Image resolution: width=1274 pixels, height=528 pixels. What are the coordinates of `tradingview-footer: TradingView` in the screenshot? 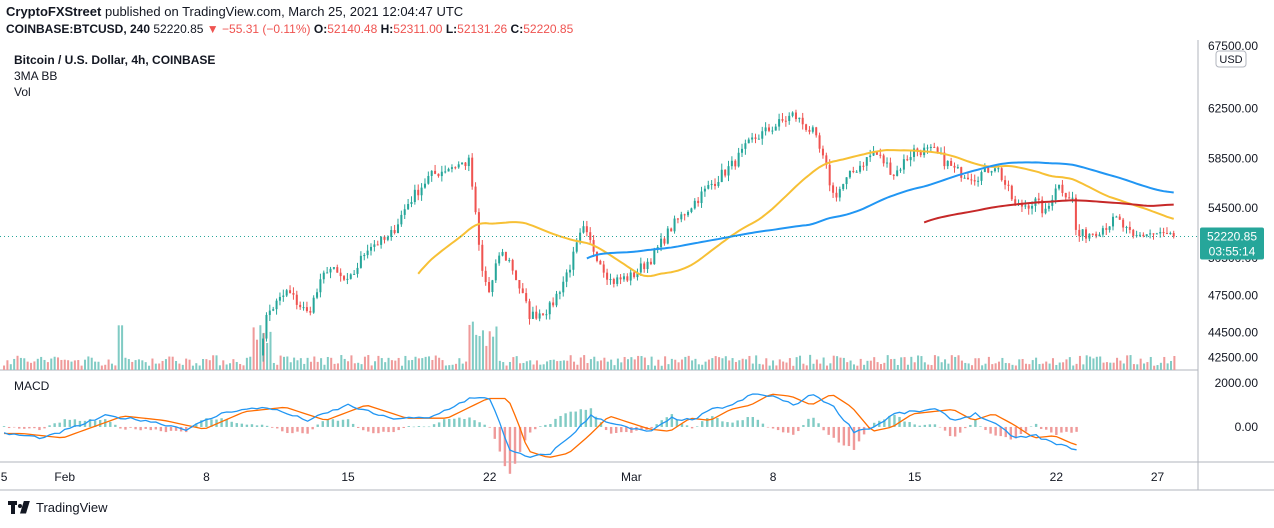 It's located at (58, 507).